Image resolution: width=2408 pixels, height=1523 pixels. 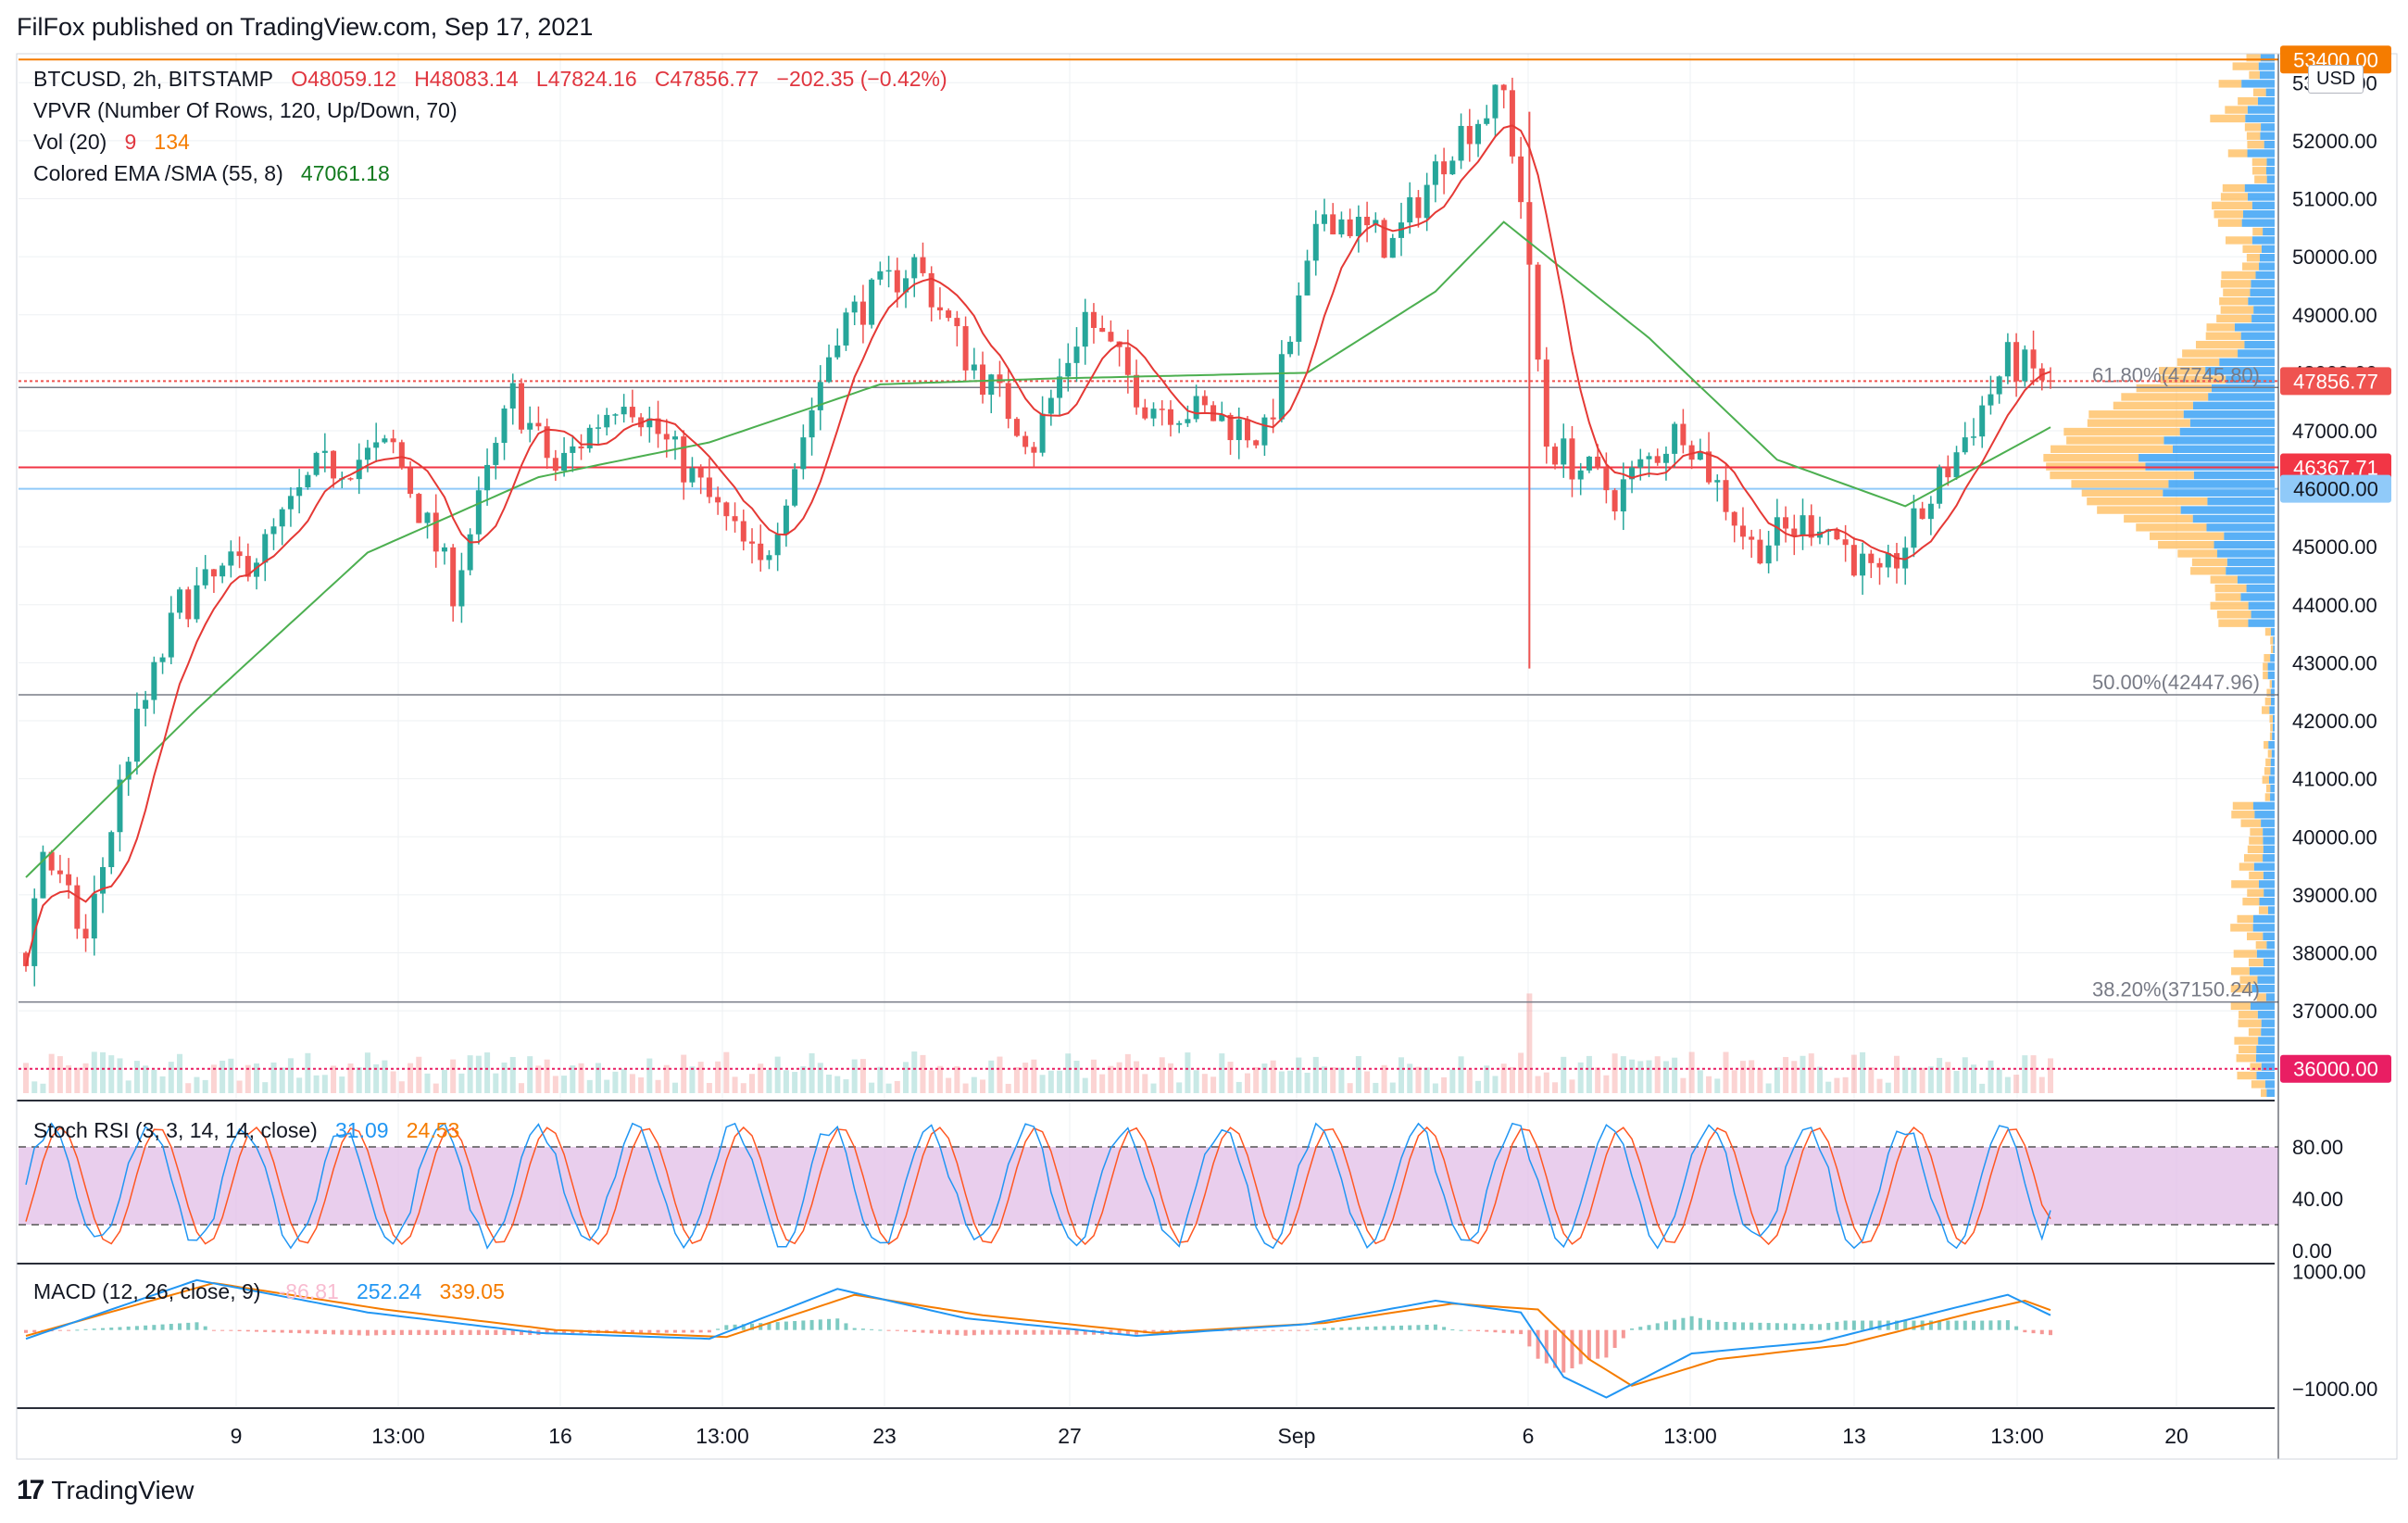 What do you see at coordinates (362, 1130) in the screenshot?
I see `legend-stoch-k: 31.09` at bounding box center [362, 1130].